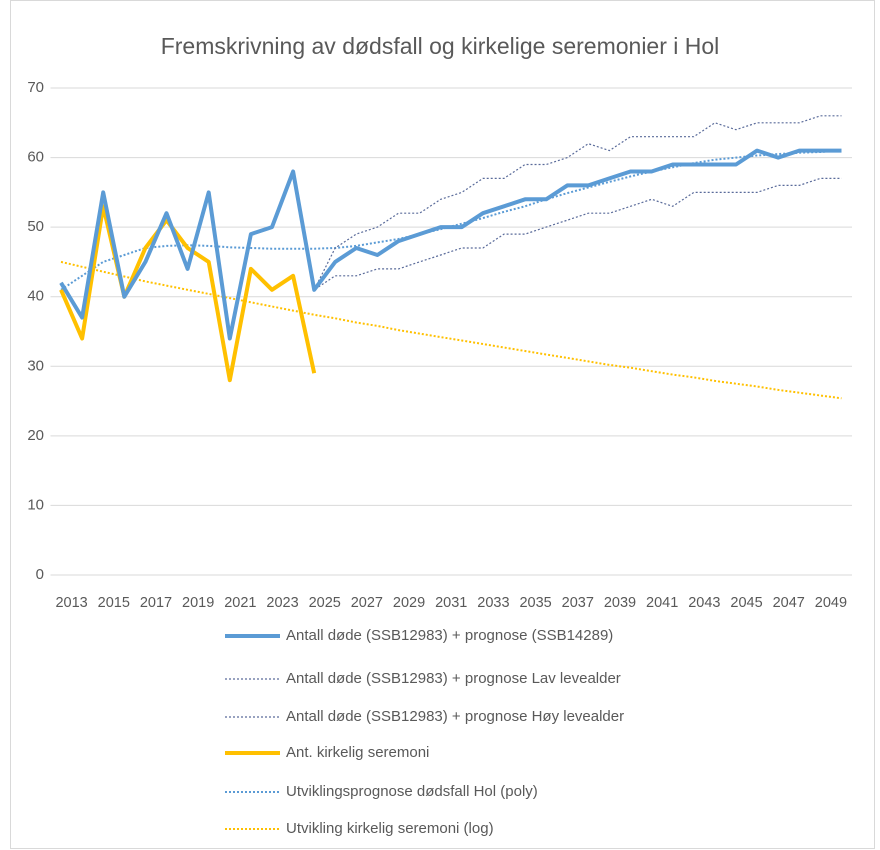  What do you see at coordinates (746, 603) in the screenshot?
I see `x-tick-label: 2045` at bounding box center [746, 603].